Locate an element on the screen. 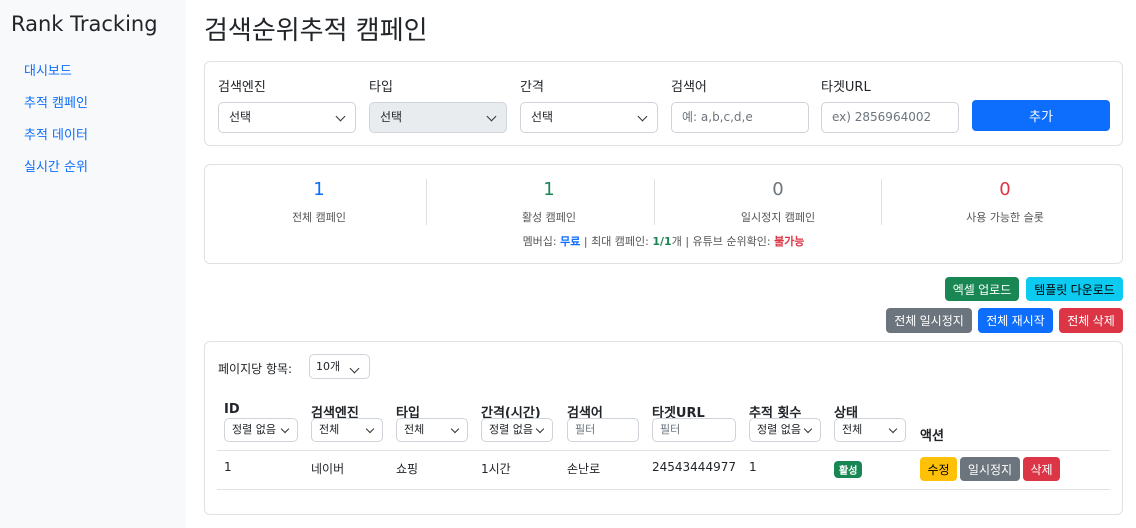 The image size is (1136, 528). sidebar-item-campaigns: 추적 캠페인 is located at coordinates (56, 103).